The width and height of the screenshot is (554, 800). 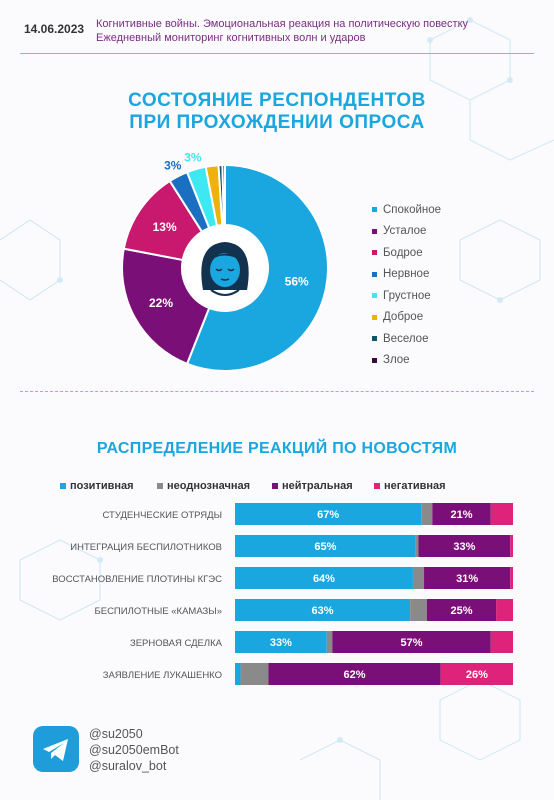 I want to click on bar-data-label: 65%, so click(x=325, y=547).